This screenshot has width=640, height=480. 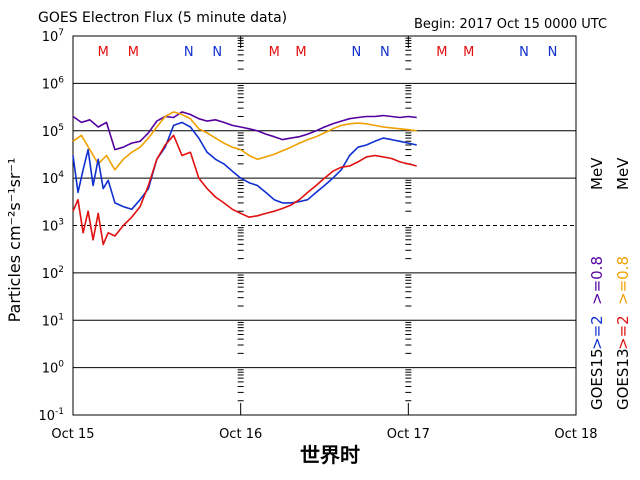 I want to click on x-tick-label: Oct 17, so click(x=408, y=434).